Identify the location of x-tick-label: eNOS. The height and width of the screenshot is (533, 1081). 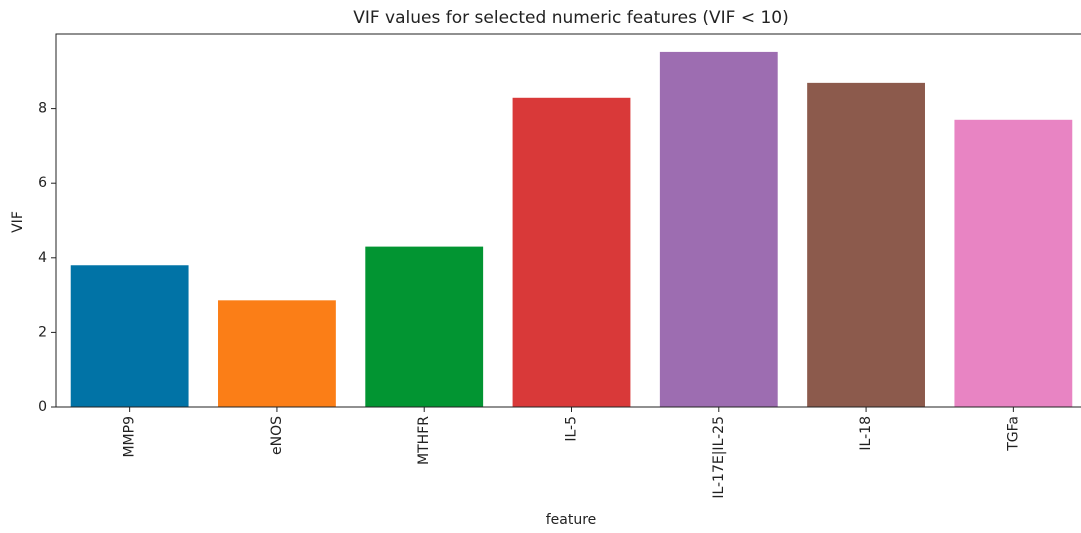
(277, 435).